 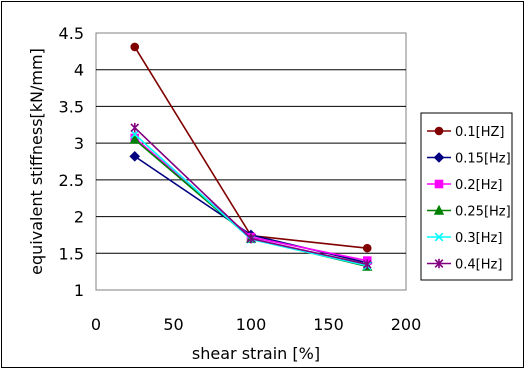 What do you see at coordinates (71, 33) in the screenshot?
I see `y-tick-label: 4.5` at bounding box center [71, 33].